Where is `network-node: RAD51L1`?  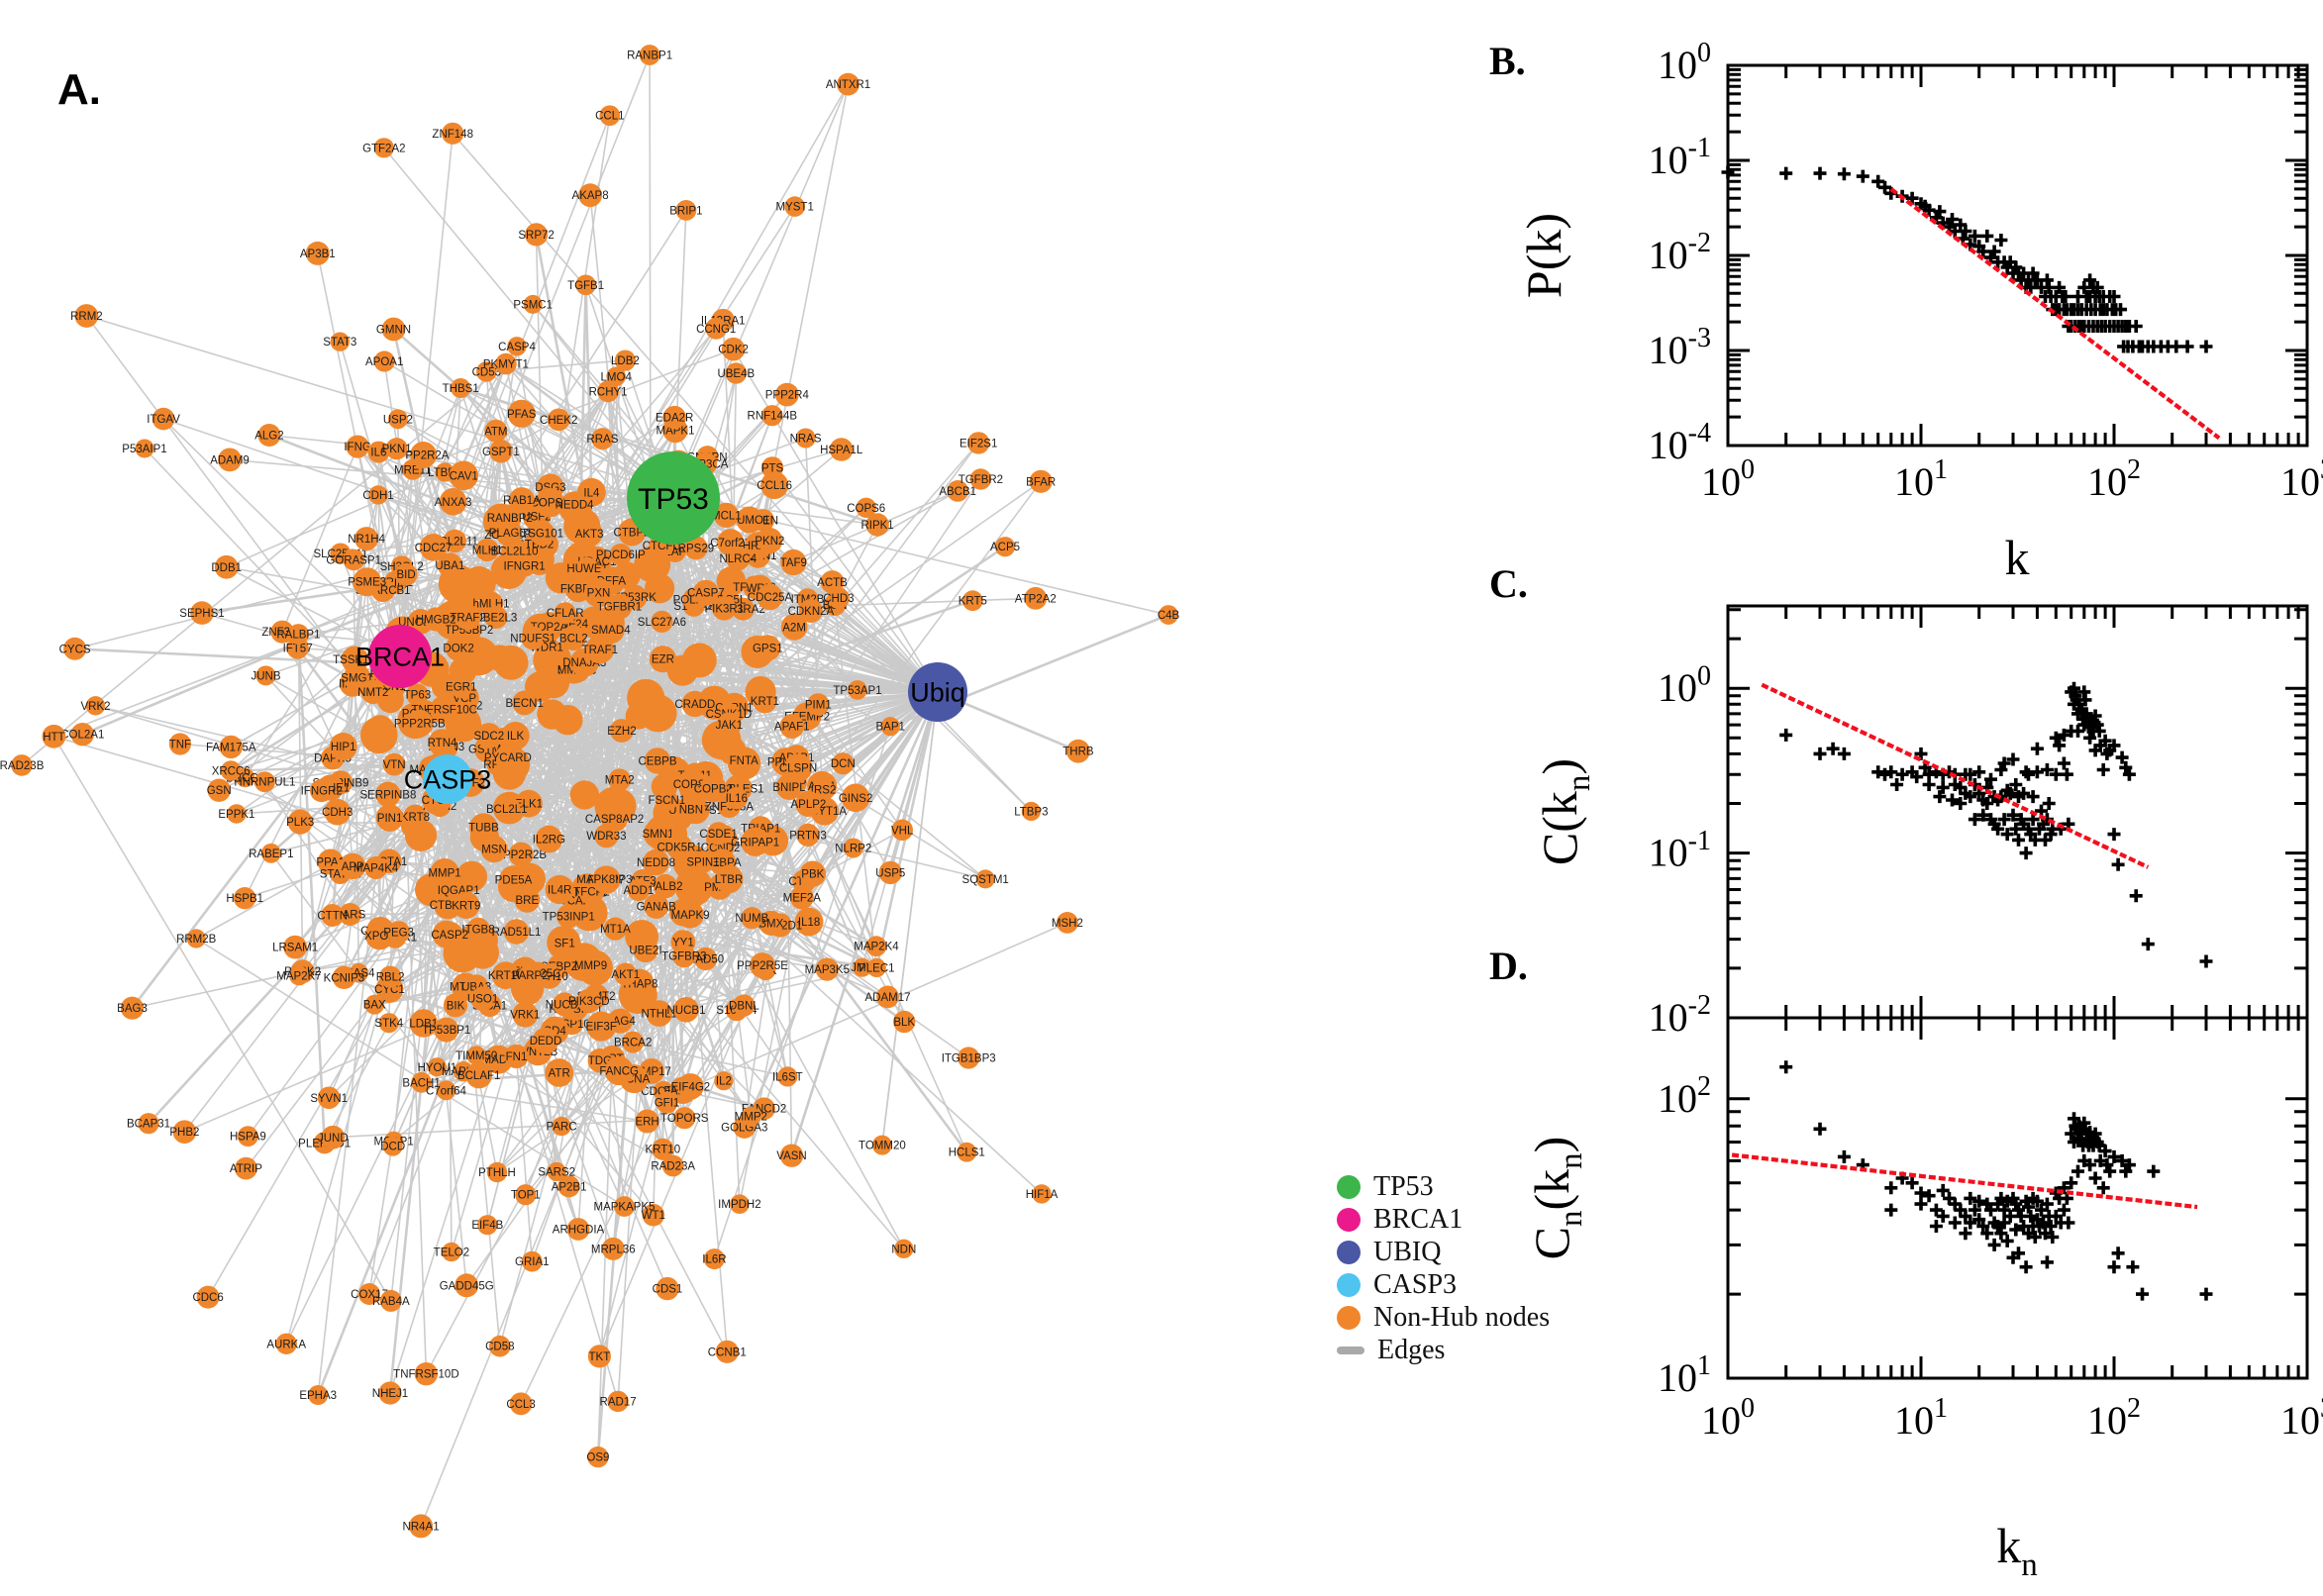
network-node: RAD51L1 is located at coordinates (517, 932).